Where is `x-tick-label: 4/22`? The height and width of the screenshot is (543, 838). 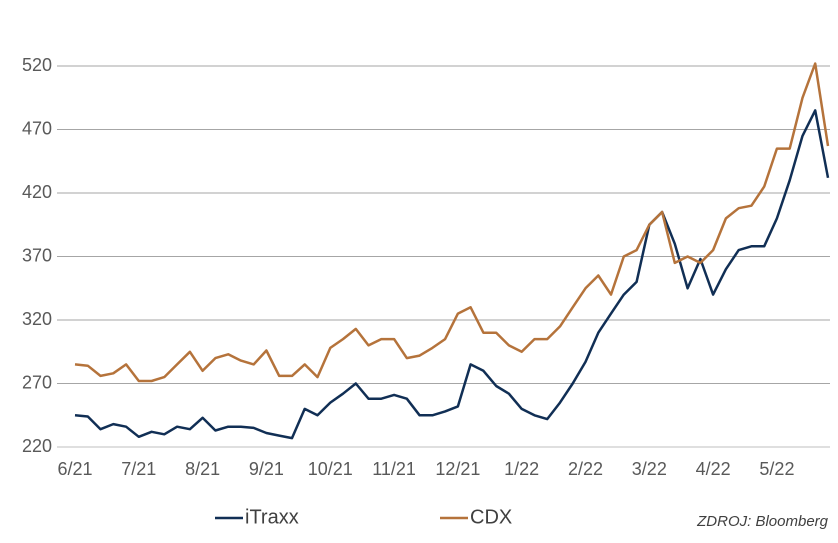 x-tick-label: 4/22 is located at coordinates (713, 469).